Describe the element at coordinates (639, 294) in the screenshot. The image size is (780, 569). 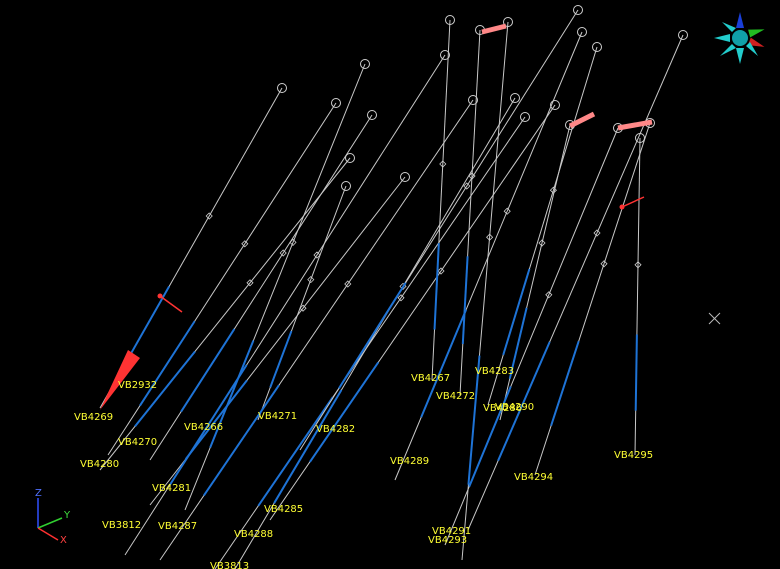
I see `drillhole-VB4295` at that location.